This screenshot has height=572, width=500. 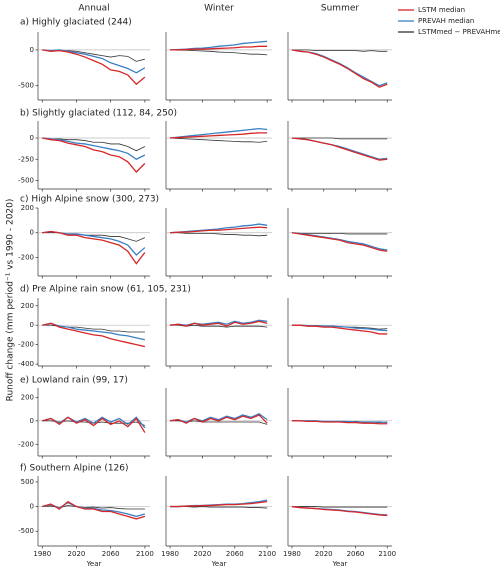 I want to click on row-title: a) Highly glaciated (244), so click(x=76, y=23).